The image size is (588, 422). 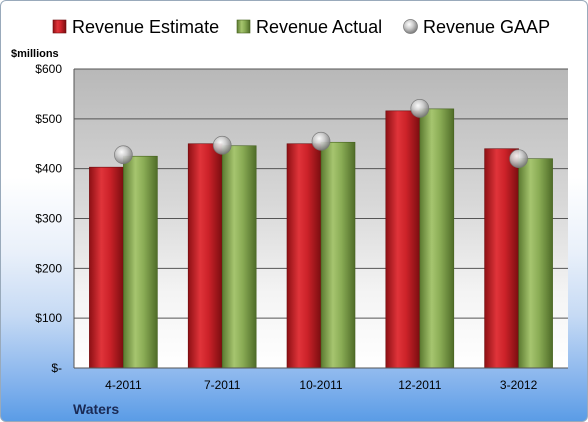 I want to click on y-tick-label: $-, so click(x=56, y=368).